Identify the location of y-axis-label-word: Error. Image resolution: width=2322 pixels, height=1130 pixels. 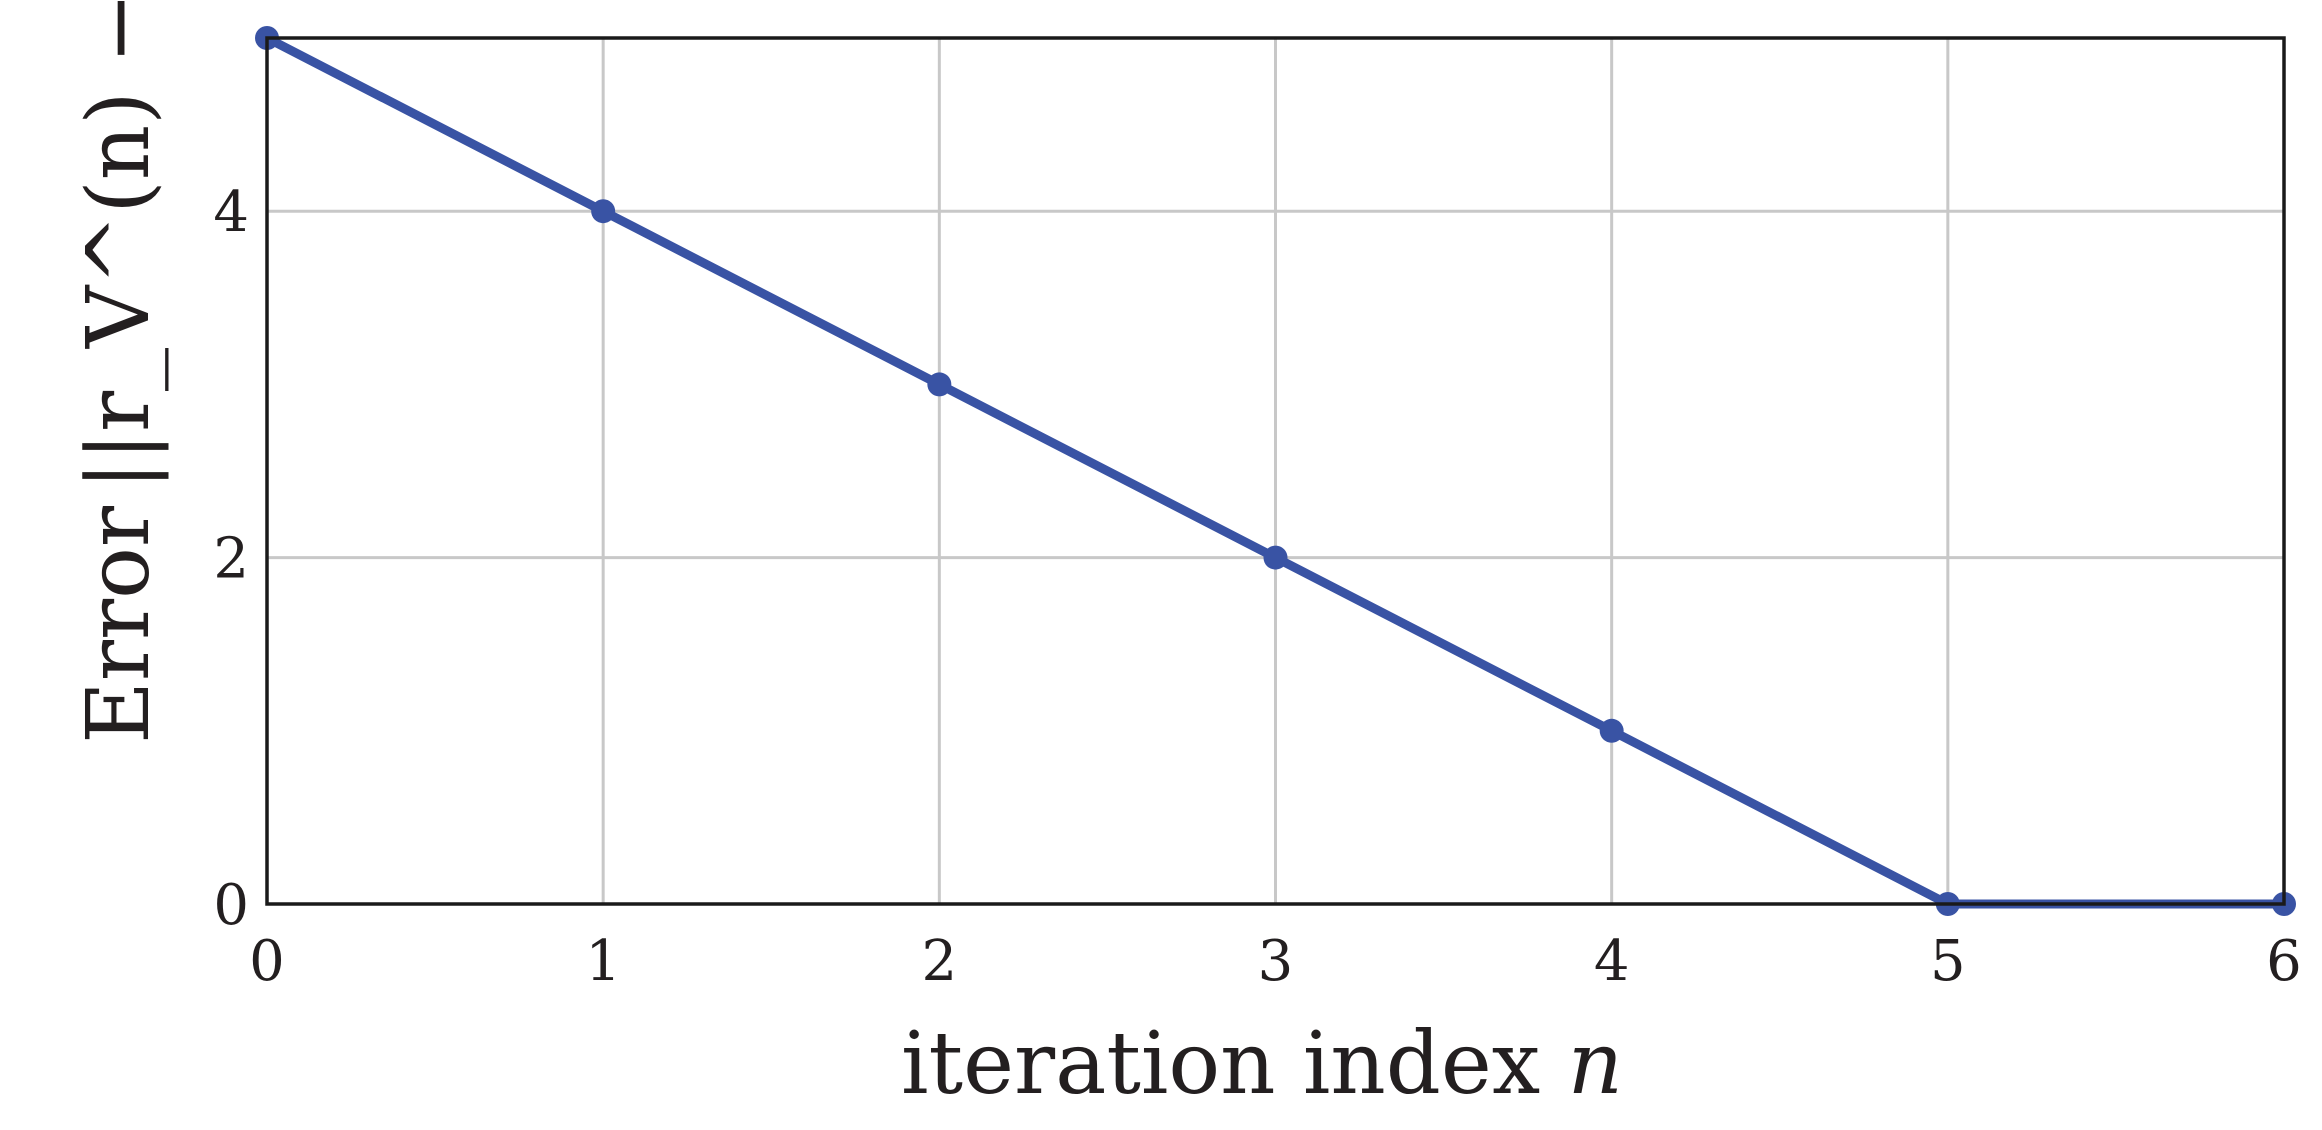
(119, 624).